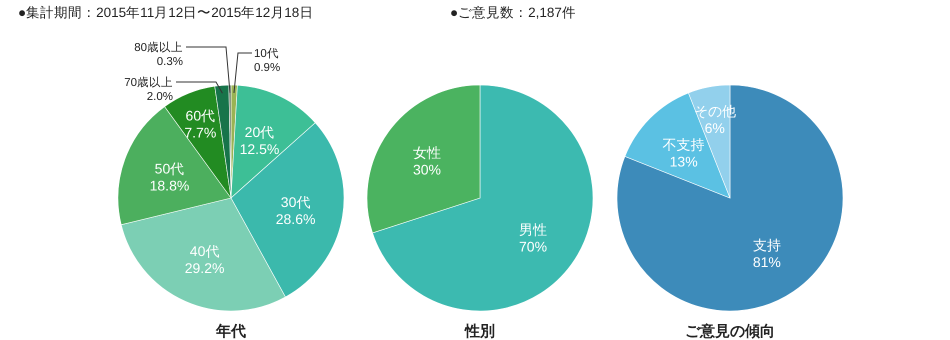 The image size is (950, 340). What do you see at coordinates (201, 116) in the screenshot?
I see `slice-label: 60代` at bounding box center [201, 116].